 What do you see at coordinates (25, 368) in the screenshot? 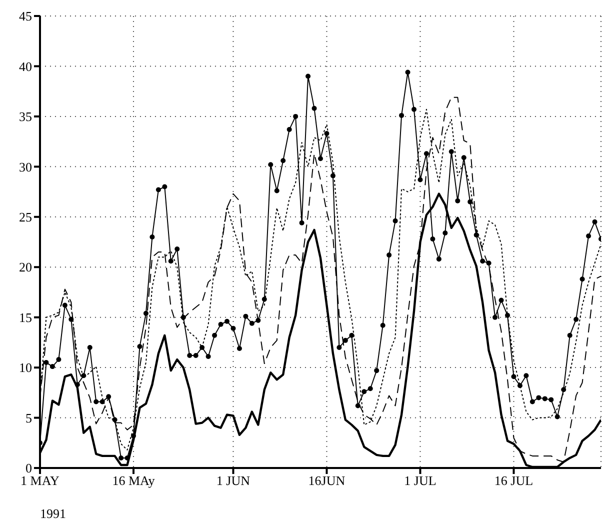
I see `y-tick-label: 10` at bounding box center [25, 368].